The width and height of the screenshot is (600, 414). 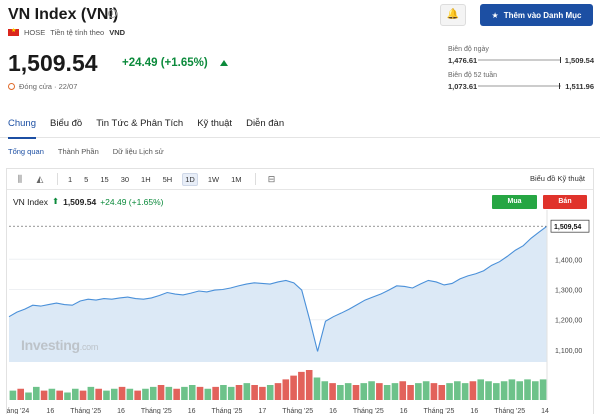 I want to click on add-to-watchlist-button: ★ Thêm vào Danh Mục, so click(x=536, y=15).